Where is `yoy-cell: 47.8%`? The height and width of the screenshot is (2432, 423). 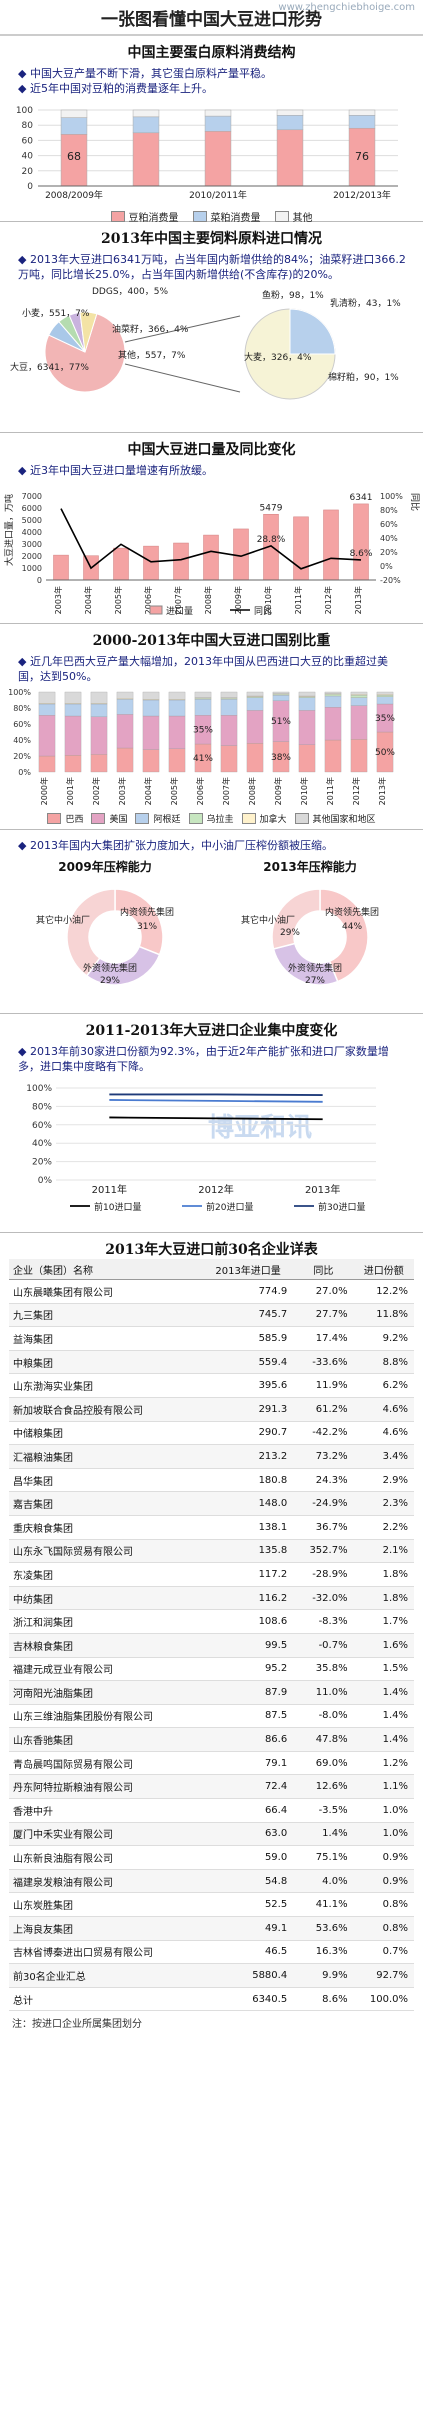
yoy-cell: 47.8% is located at coordinates (323, 1739).